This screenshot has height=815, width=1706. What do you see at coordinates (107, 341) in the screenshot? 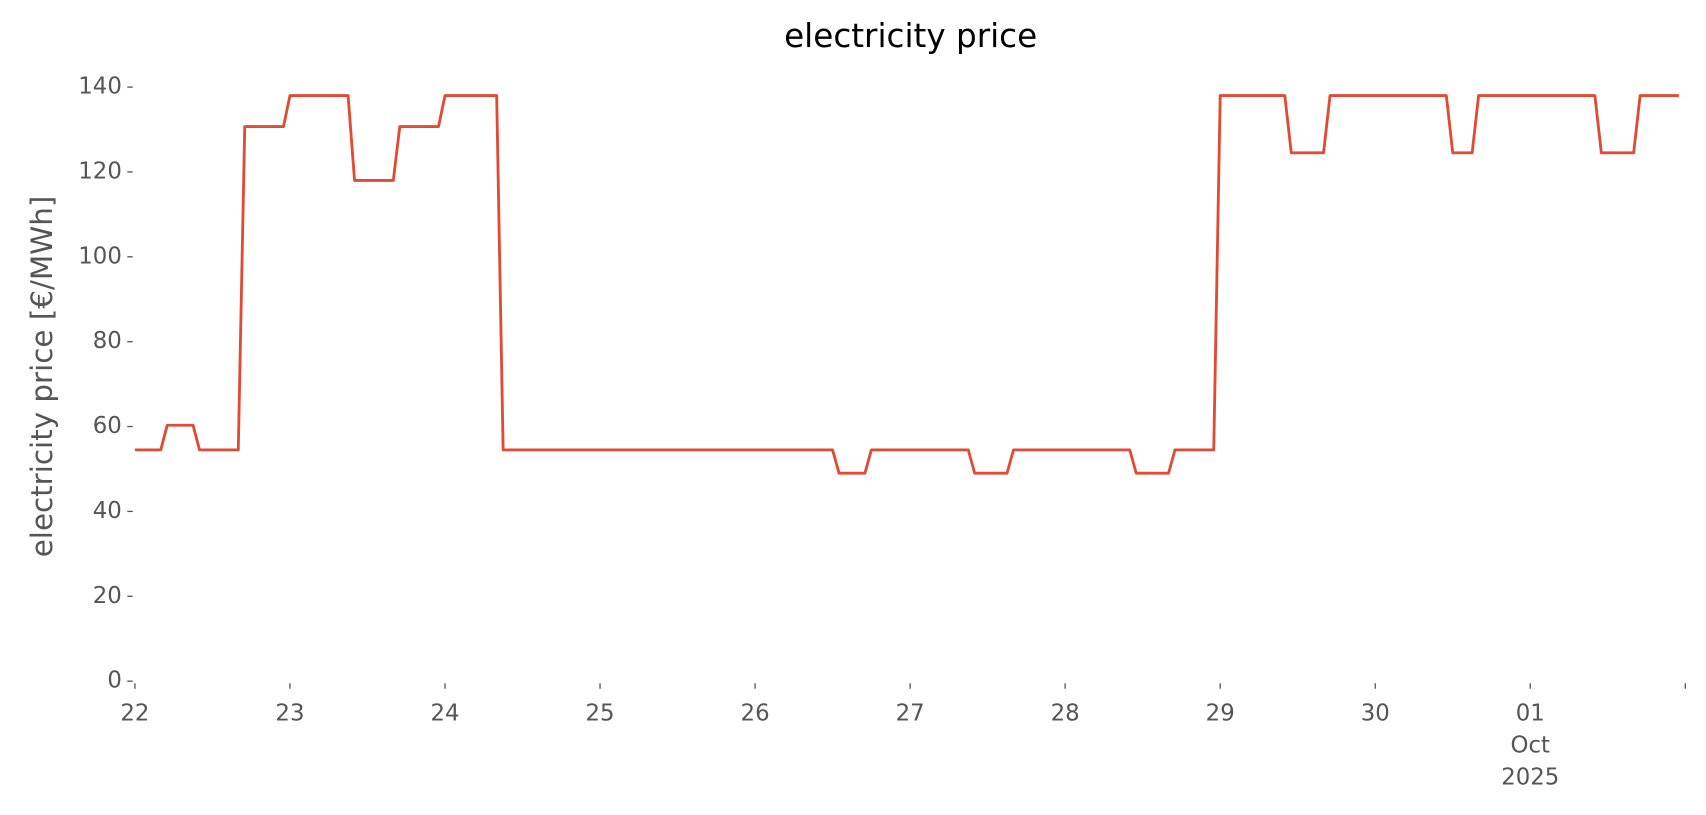
I see `y-tick-label: 80` at bounding box center [107, 341].